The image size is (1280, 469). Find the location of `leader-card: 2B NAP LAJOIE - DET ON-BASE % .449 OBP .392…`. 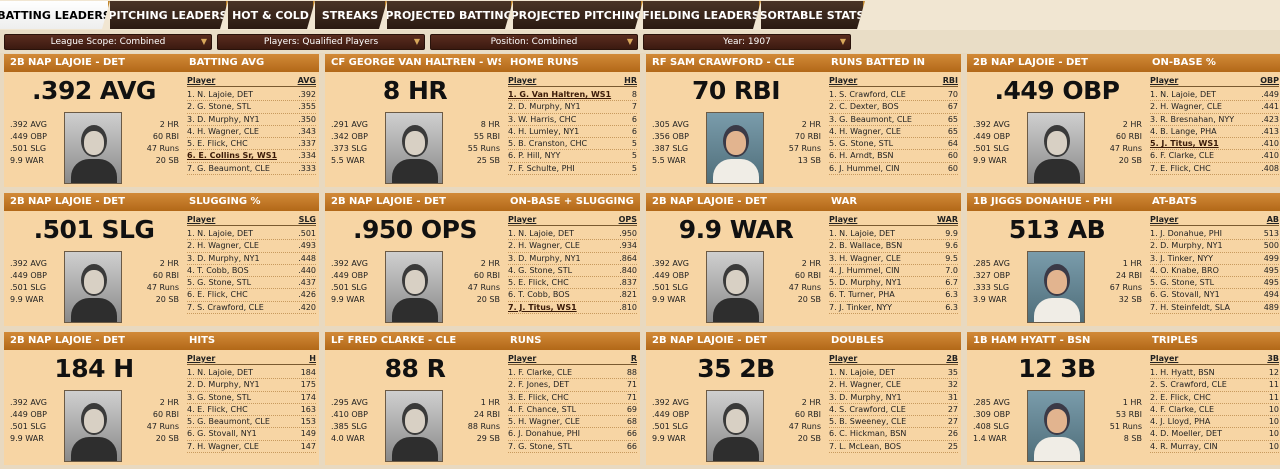

leader-card: 2B NAP LAJOIE - DET ON-BASE % .449 OBP .392… is located at coordinates (1123, 120).